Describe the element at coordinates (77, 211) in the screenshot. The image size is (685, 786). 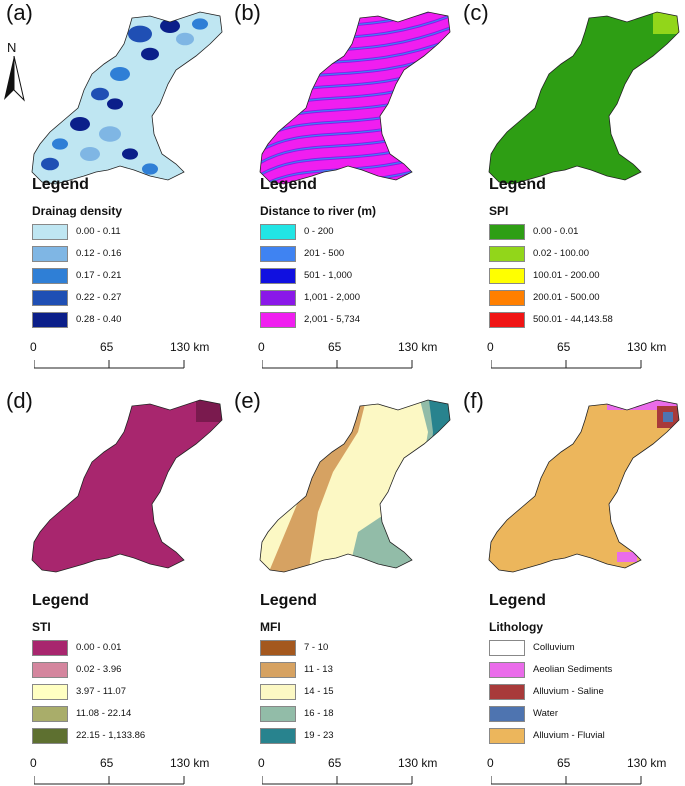
I see `legend-subtitle: Drainag density` at that location.